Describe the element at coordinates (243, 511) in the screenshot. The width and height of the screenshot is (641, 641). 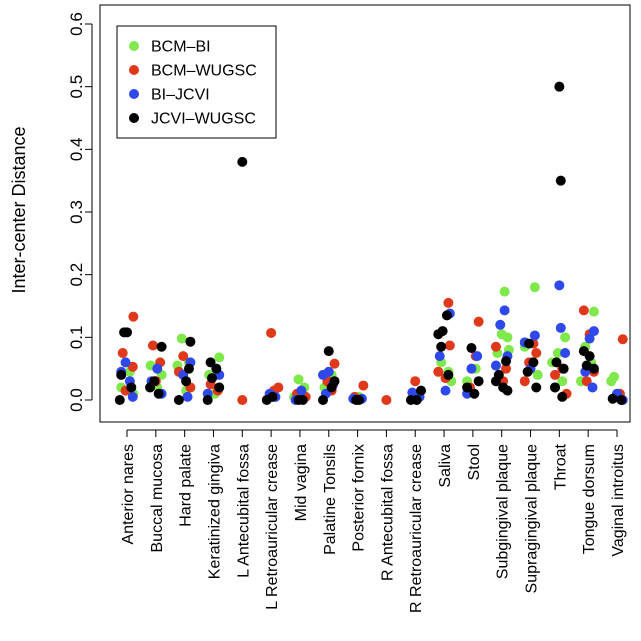
I see `x-tick-label: L Antecubital fossa` at that location.